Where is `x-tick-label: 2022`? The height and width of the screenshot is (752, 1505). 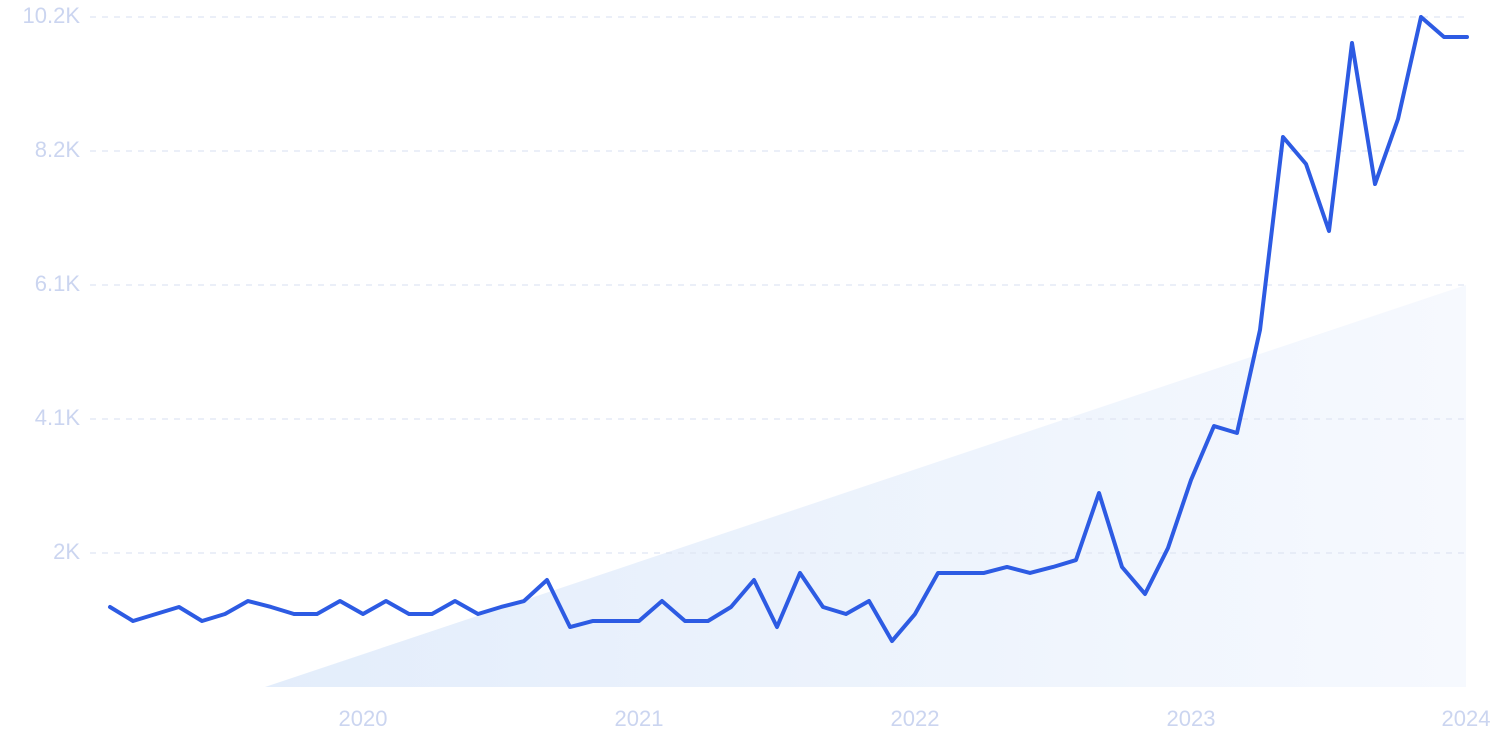 x-tick-label: 2022 is located at coordinates (915, 718).